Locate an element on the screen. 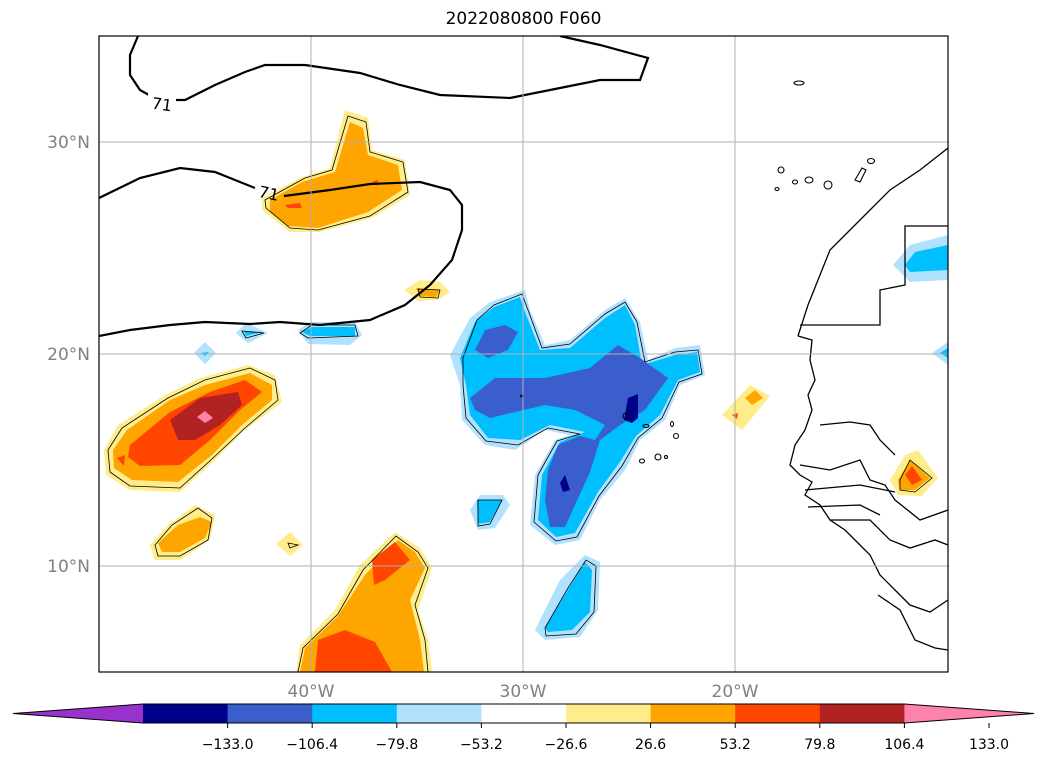 The width and height of the screenshot is (1047, 763). lon-label-30w: 30°W is located at coordinates (523, 692).